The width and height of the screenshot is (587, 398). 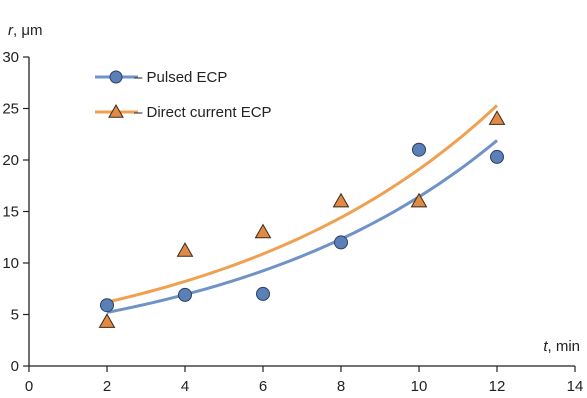 I want to click on y-tick-label: 10, so click(x=10, y=263).